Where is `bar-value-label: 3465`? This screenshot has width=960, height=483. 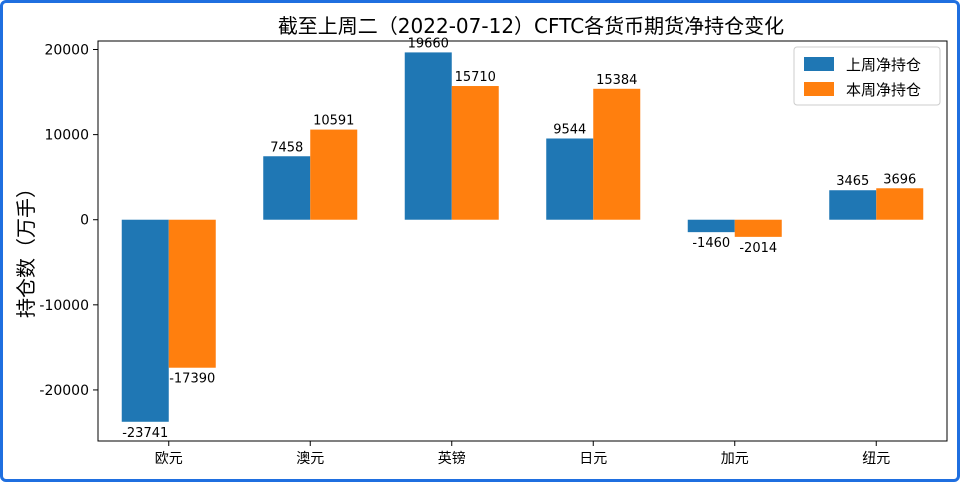 bar-value-label: 3465 is located at coordinates (852, 181).